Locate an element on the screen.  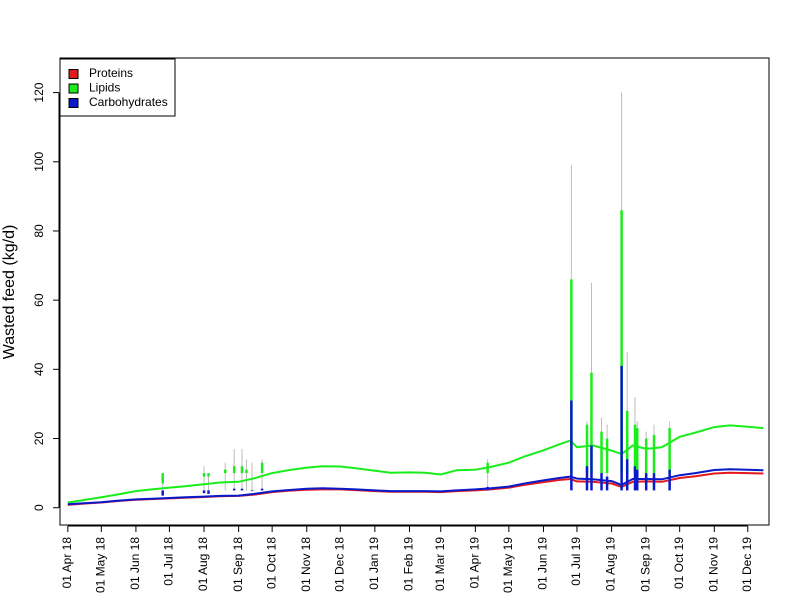
x-tick-label: 01 Dec 19 is located at coordinates (747, 564).